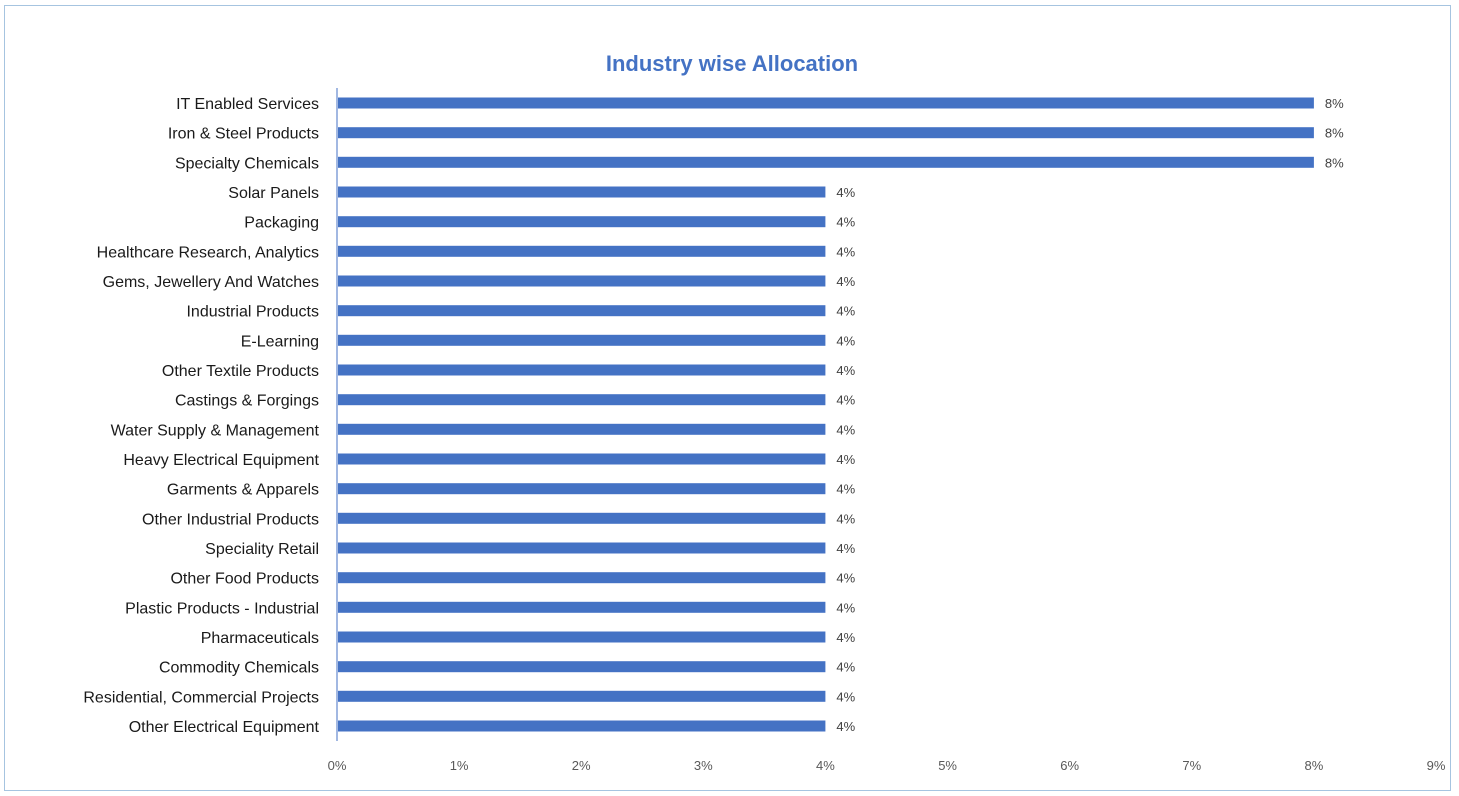 This screenshot has height=796, width=1459. I want to click on category-label: E-Learning, so click(280, 341).